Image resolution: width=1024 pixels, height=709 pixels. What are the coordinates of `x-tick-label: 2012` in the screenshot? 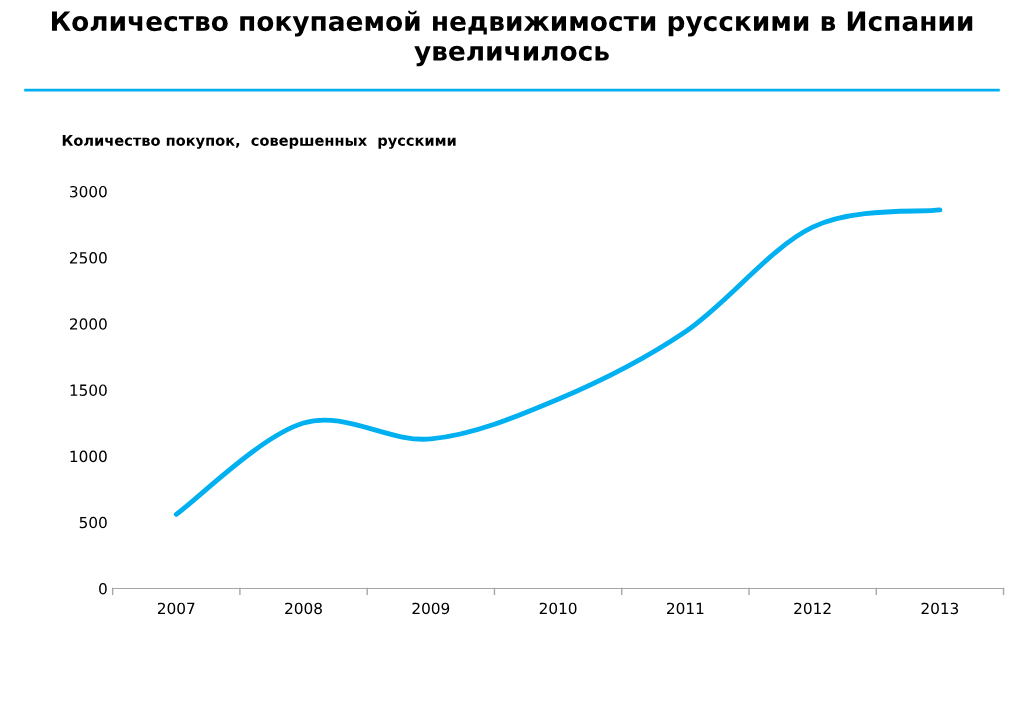 It's located at (812, 608).